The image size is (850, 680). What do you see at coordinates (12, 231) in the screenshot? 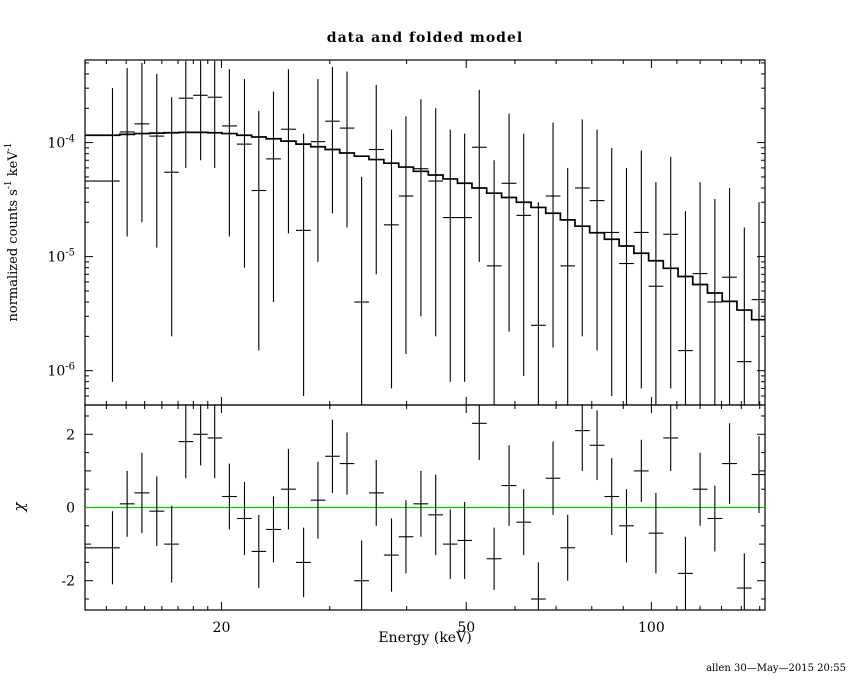
I see `y-axis-label-spectrum: normalized counts s-1 keV-1` at bounding box center [12, 231].